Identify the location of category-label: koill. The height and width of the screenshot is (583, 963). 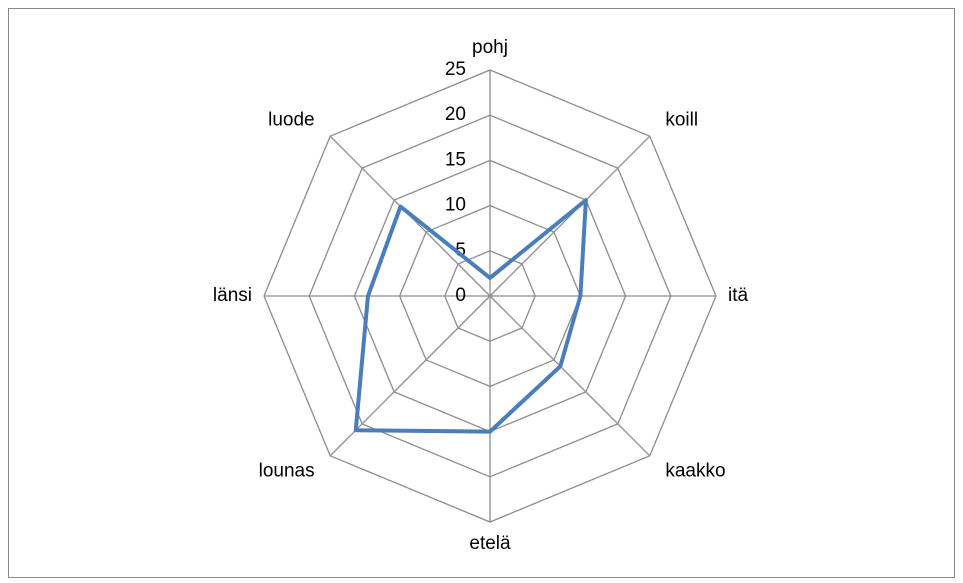
(681, 120).